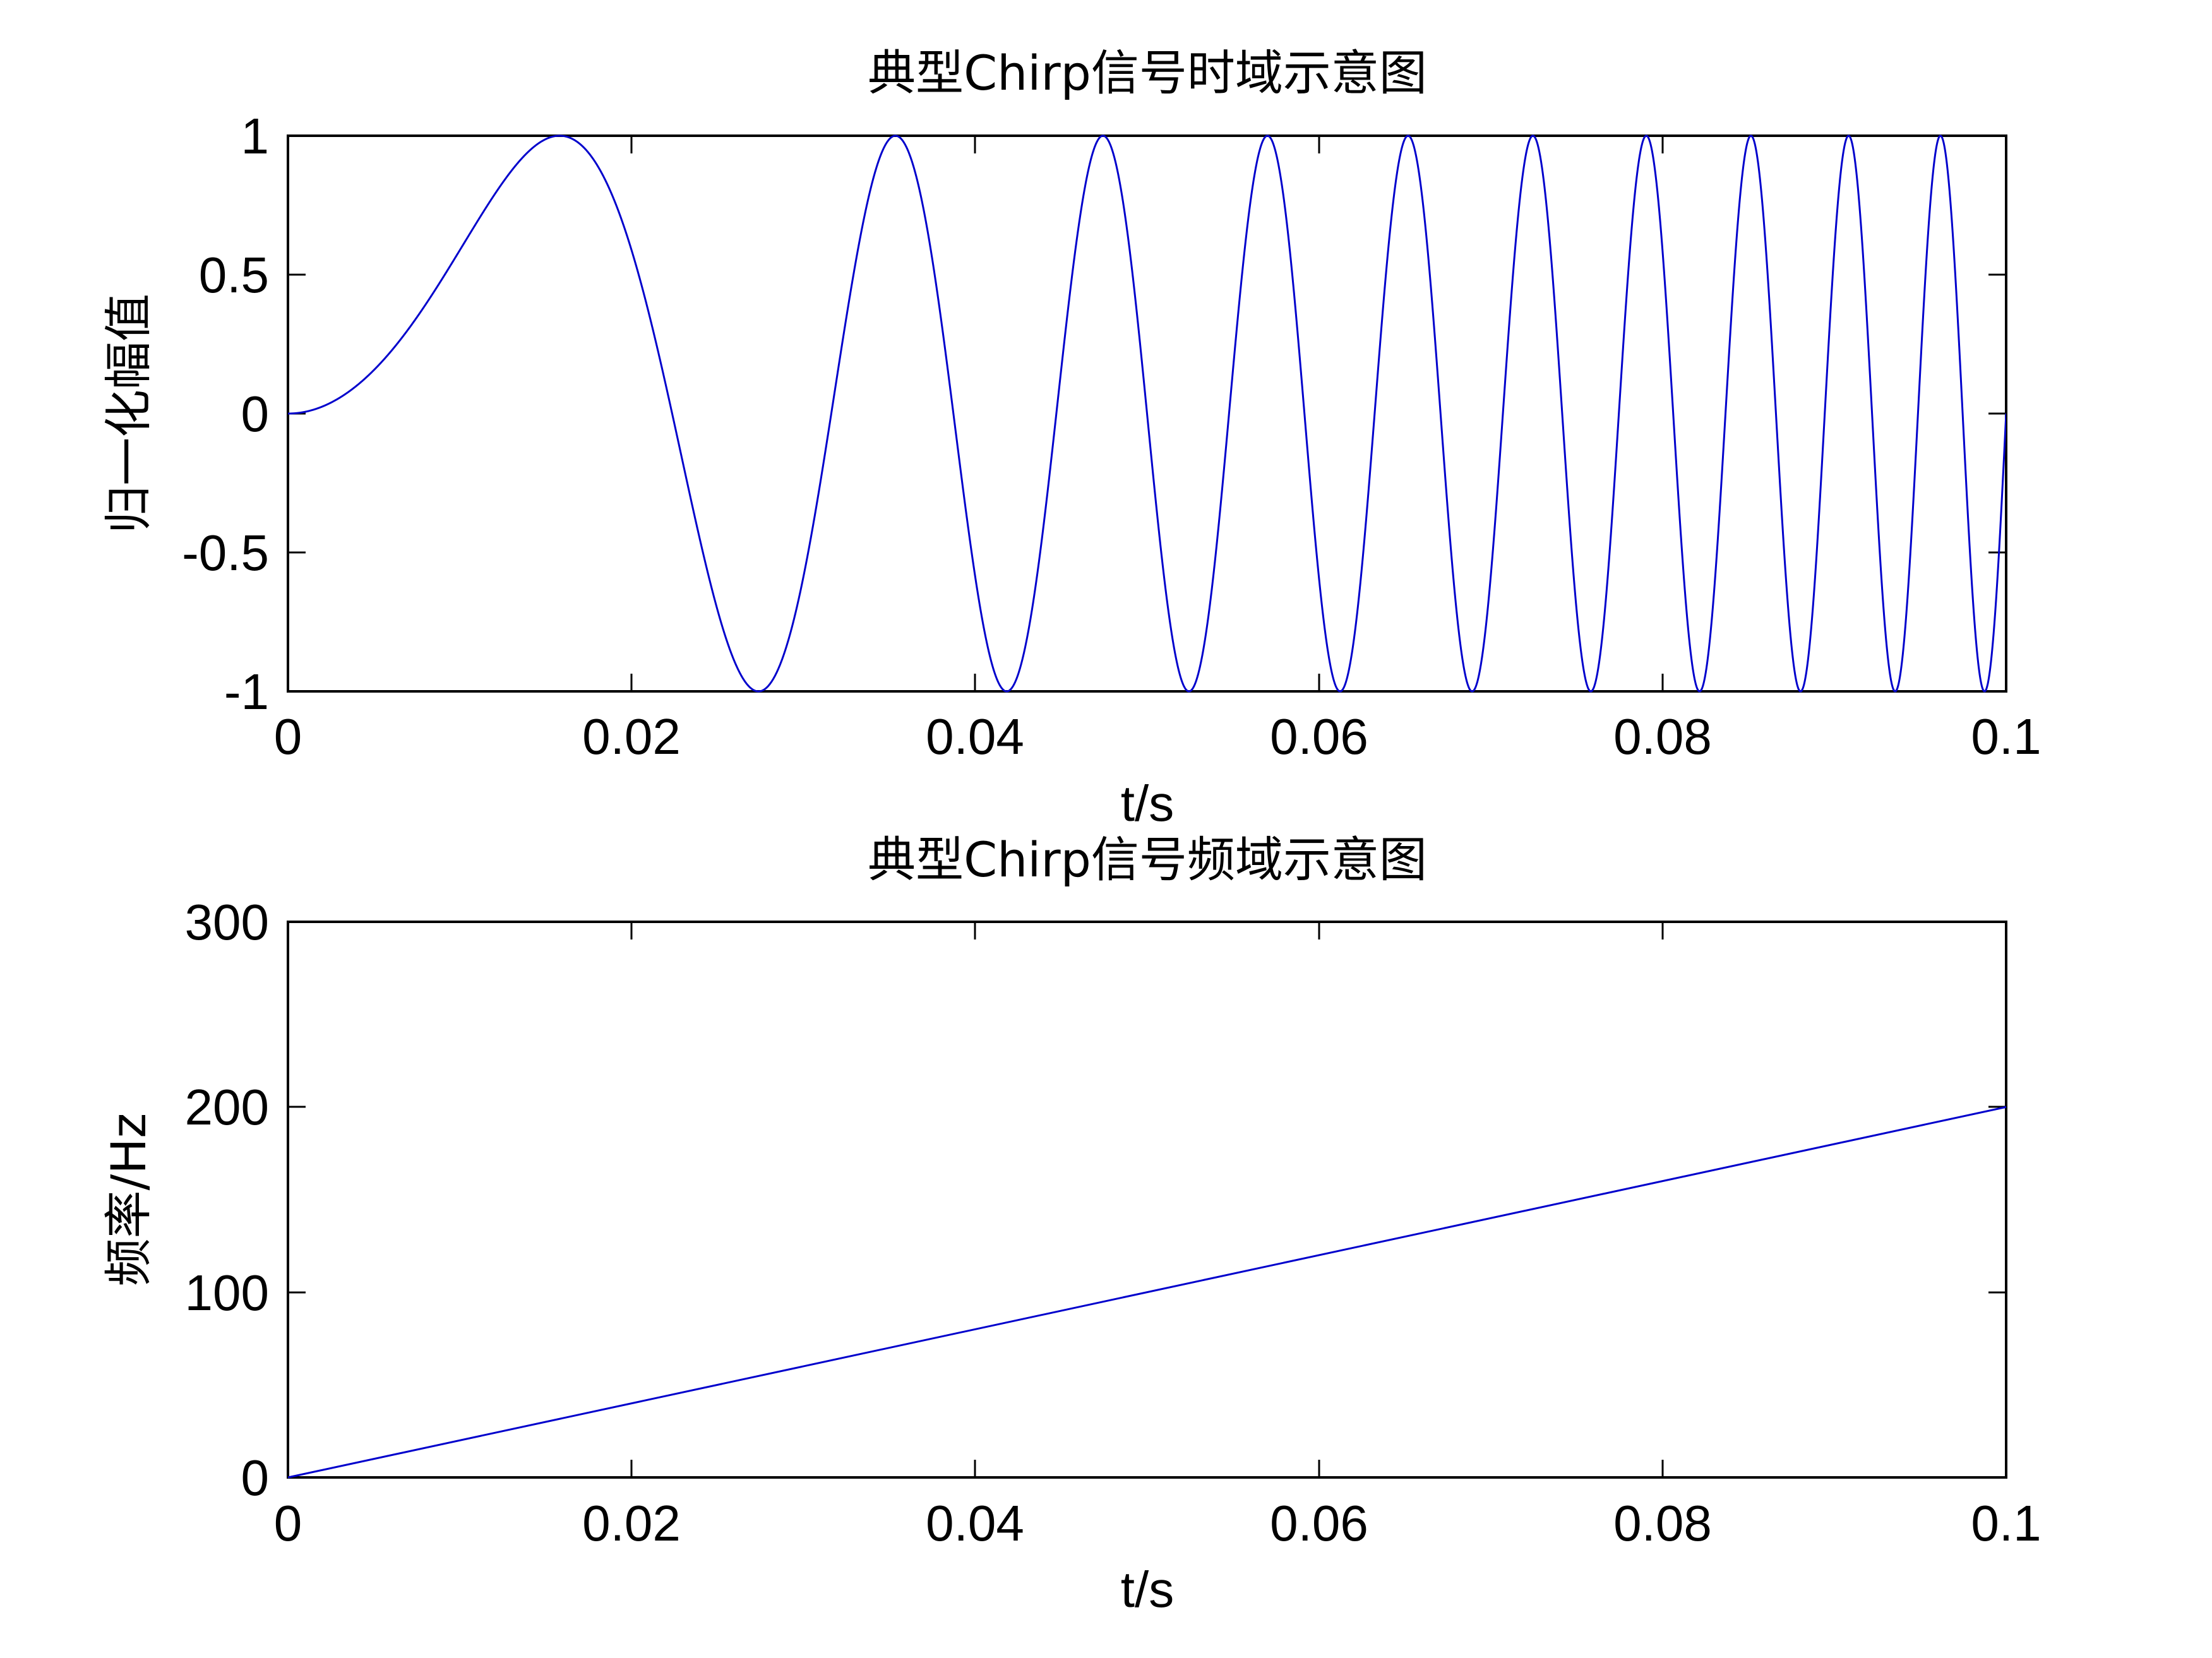  Describe the element at coordinates (255, 414) in the screenshot. I see `time-domain-ytick-label: 0` at that location.